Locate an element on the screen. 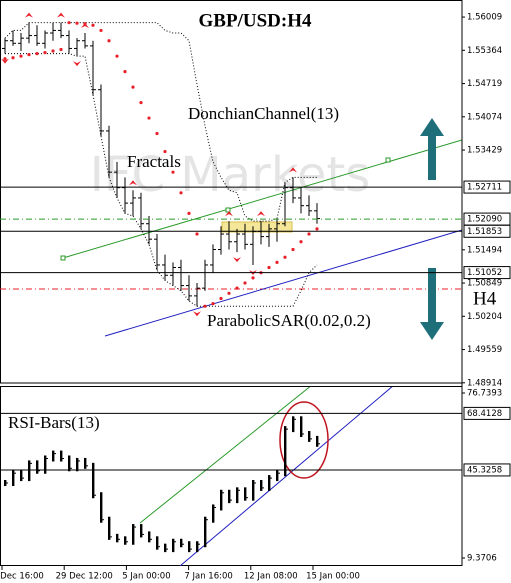 This screenshot has width=511, height=583. y-tick-label: 1.54074 is located at coordinates (484, 117).